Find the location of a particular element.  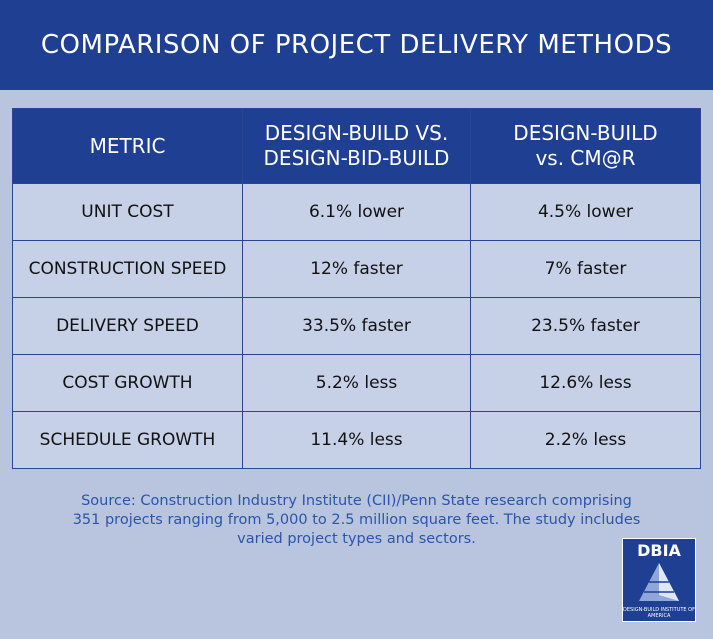

header-line: METRIC is located at coordinates (127, 145).